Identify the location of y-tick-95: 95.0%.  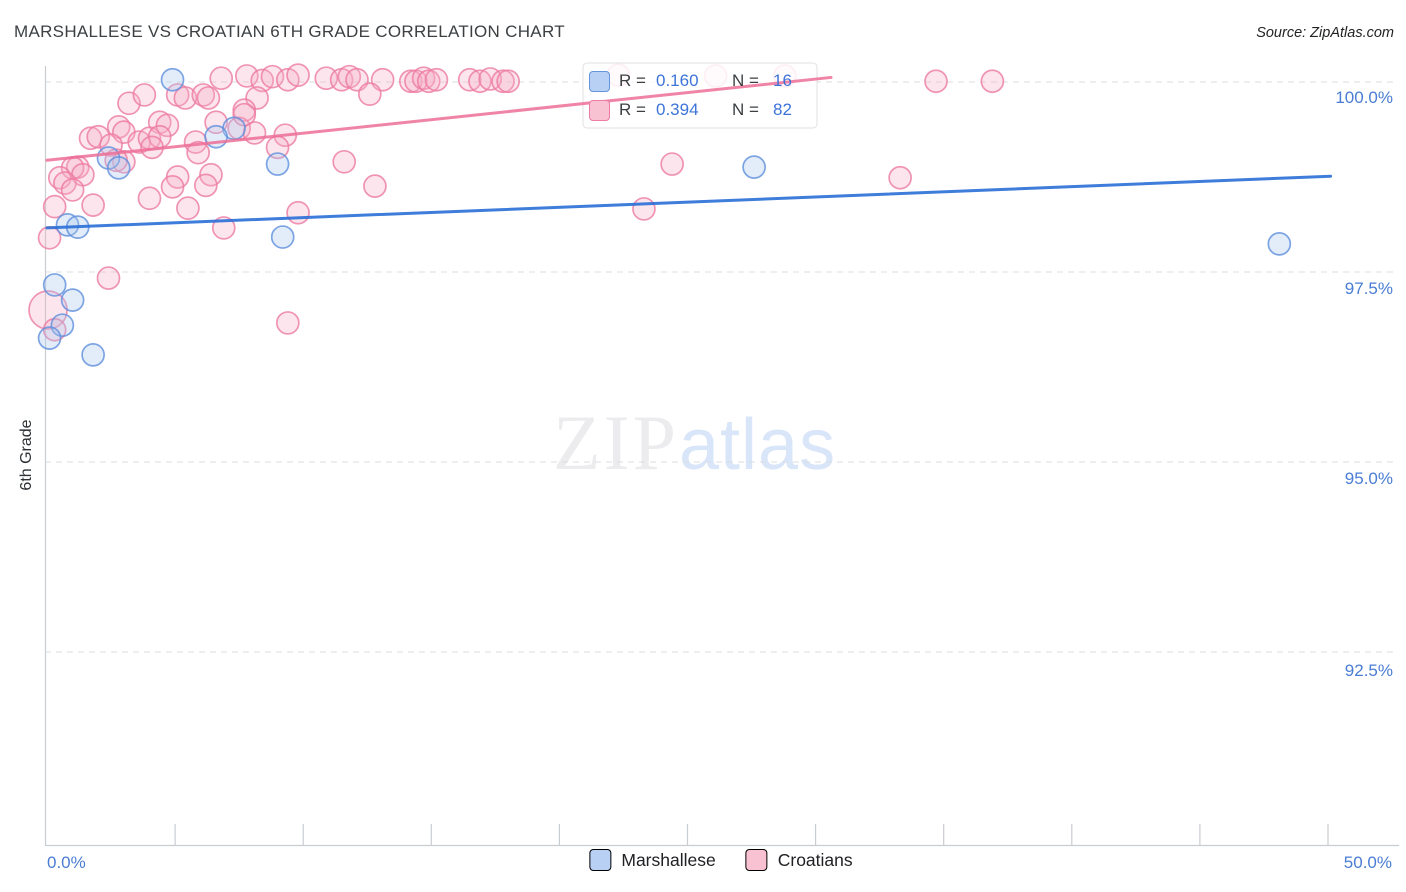
(1368, 478).